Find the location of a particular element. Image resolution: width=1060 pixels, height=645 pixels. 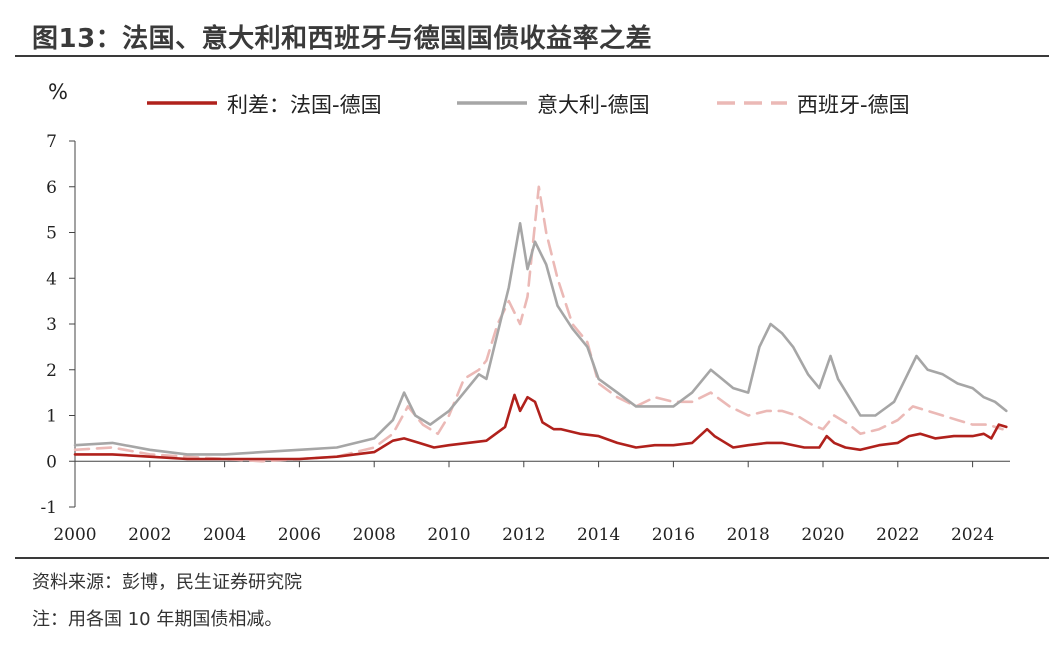

footer-divider is located at coordinates (532, 558).